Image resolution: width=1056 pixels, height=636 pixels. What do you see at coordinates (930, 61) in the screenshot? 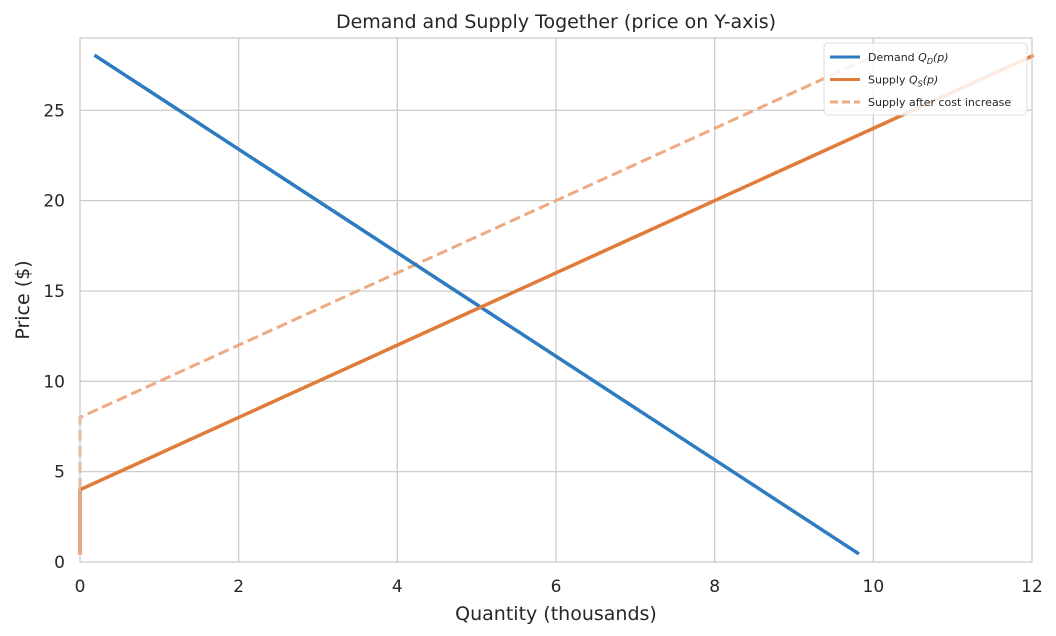
I see `legend-subscript: D` at bounding box center [930, 61].